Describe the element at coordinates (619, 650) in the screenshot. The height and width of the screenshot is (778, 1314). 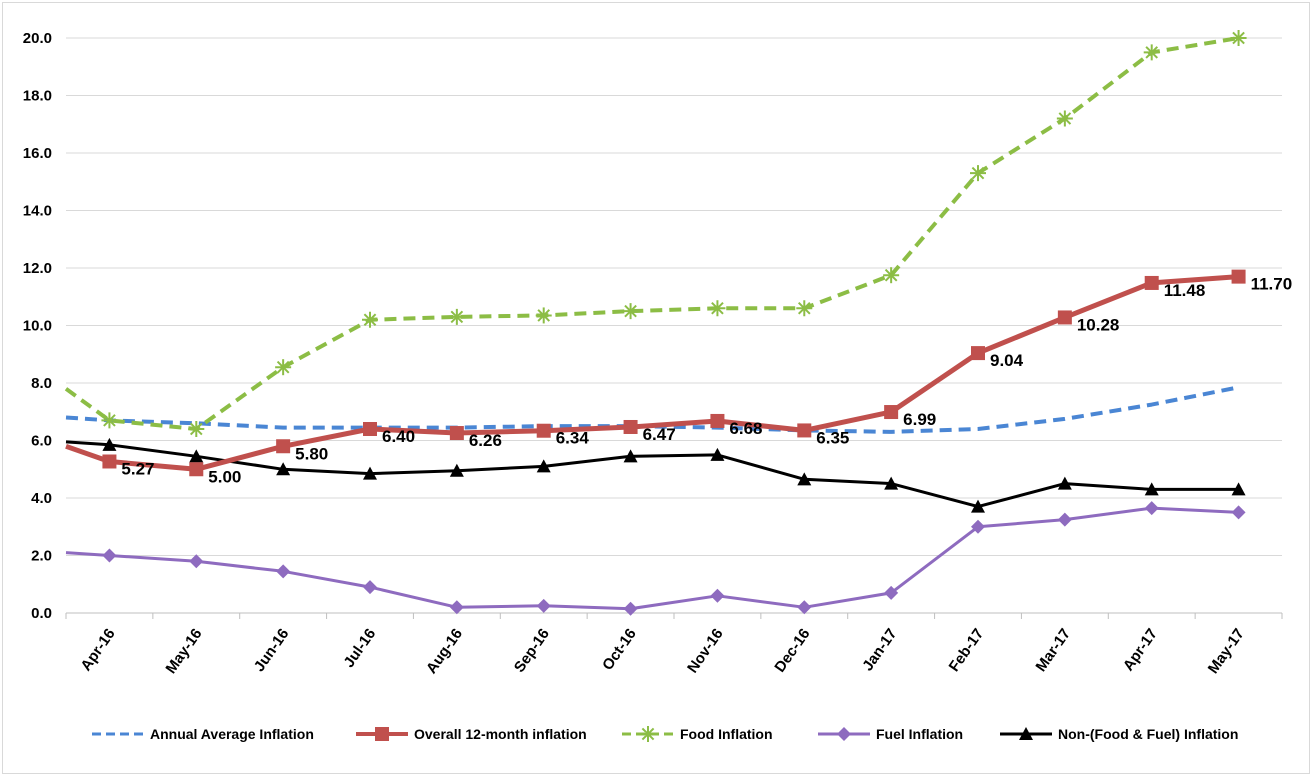
I see `x-tick-label: Oct-16` at that location.